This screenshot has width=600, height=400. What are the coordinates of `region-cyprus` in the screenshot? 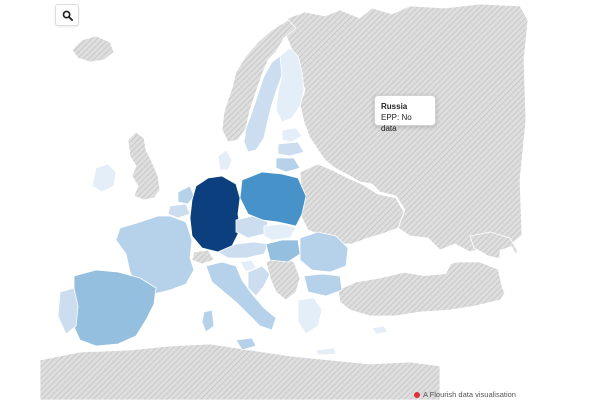 It's located at (380, 330).